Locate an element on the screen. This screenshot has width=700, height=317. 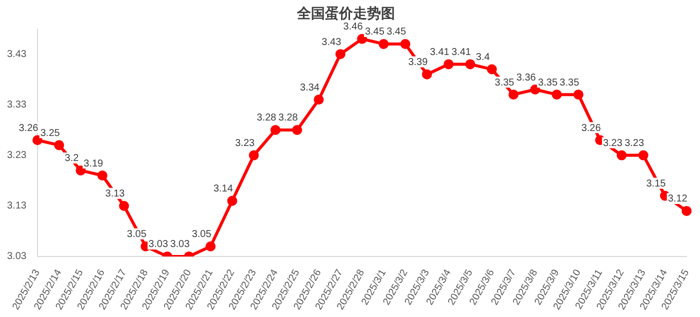
data-label: 3.13 is located at coordinates (115, 194).